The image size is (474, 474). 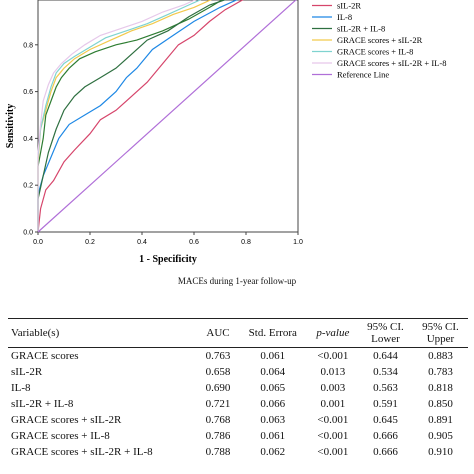 I want to click on legend-label: GRACE scores + IL-8, so click(x=375, y=52).